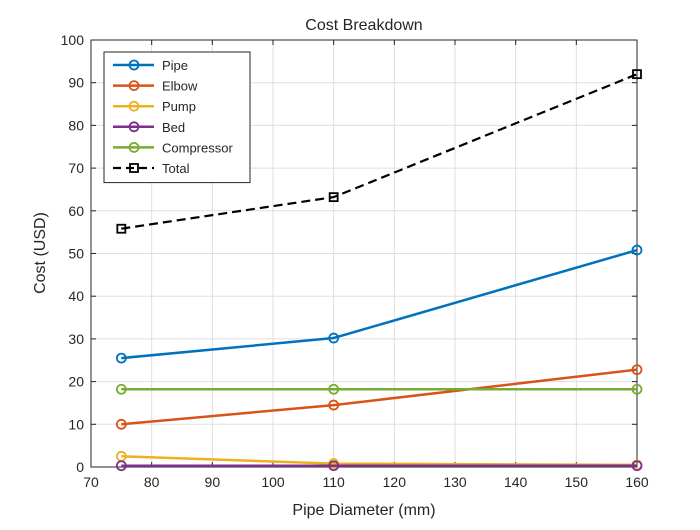 The width and height of the screenshot is (700, 530). Describe the element at coordinates (334, 482) in the screenshot. I see `x-tick-label: 110` at that location.